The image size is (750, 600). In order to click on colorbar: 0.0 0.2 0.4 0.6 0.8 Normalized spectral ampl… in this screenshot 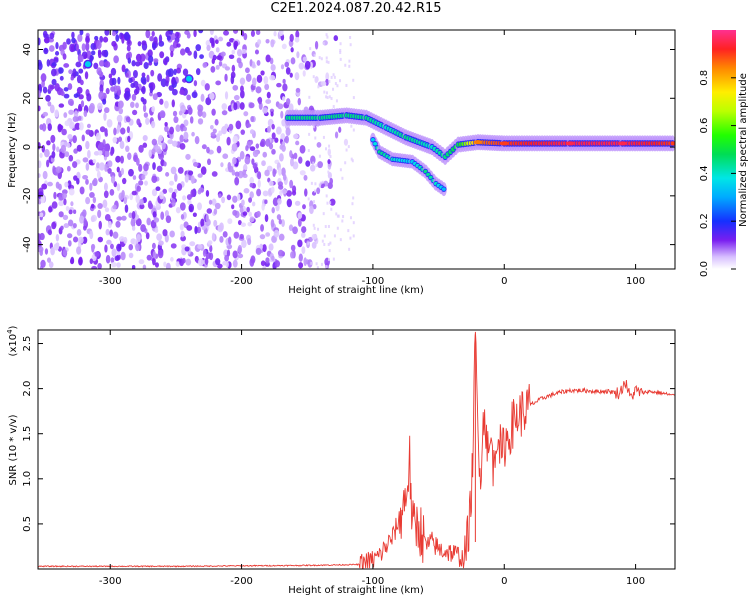, I will do `click(724, 153)`.